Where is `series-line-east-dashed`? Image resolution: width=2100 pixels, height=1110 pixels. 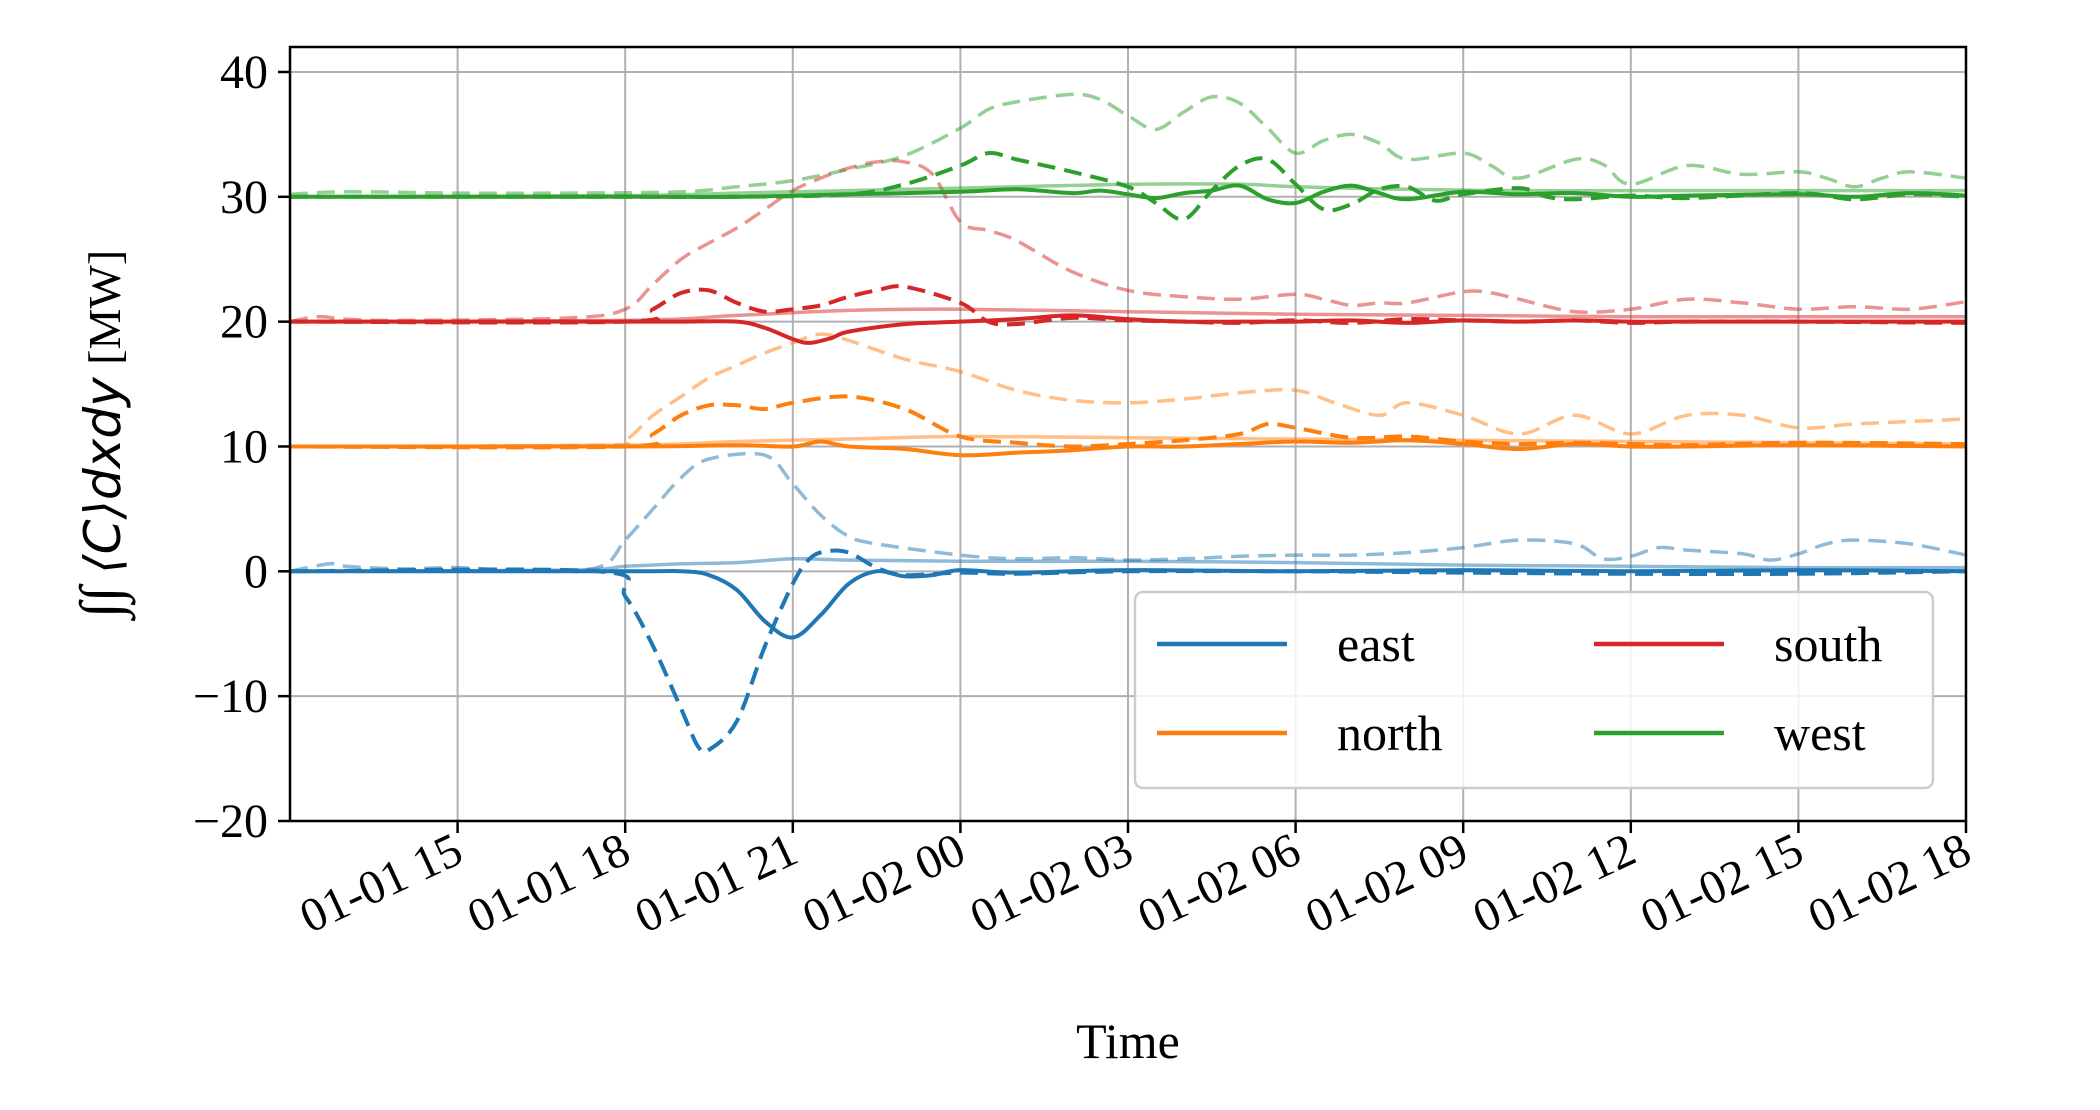
series-line-east-dashed is located at coordinates (1128, 651).